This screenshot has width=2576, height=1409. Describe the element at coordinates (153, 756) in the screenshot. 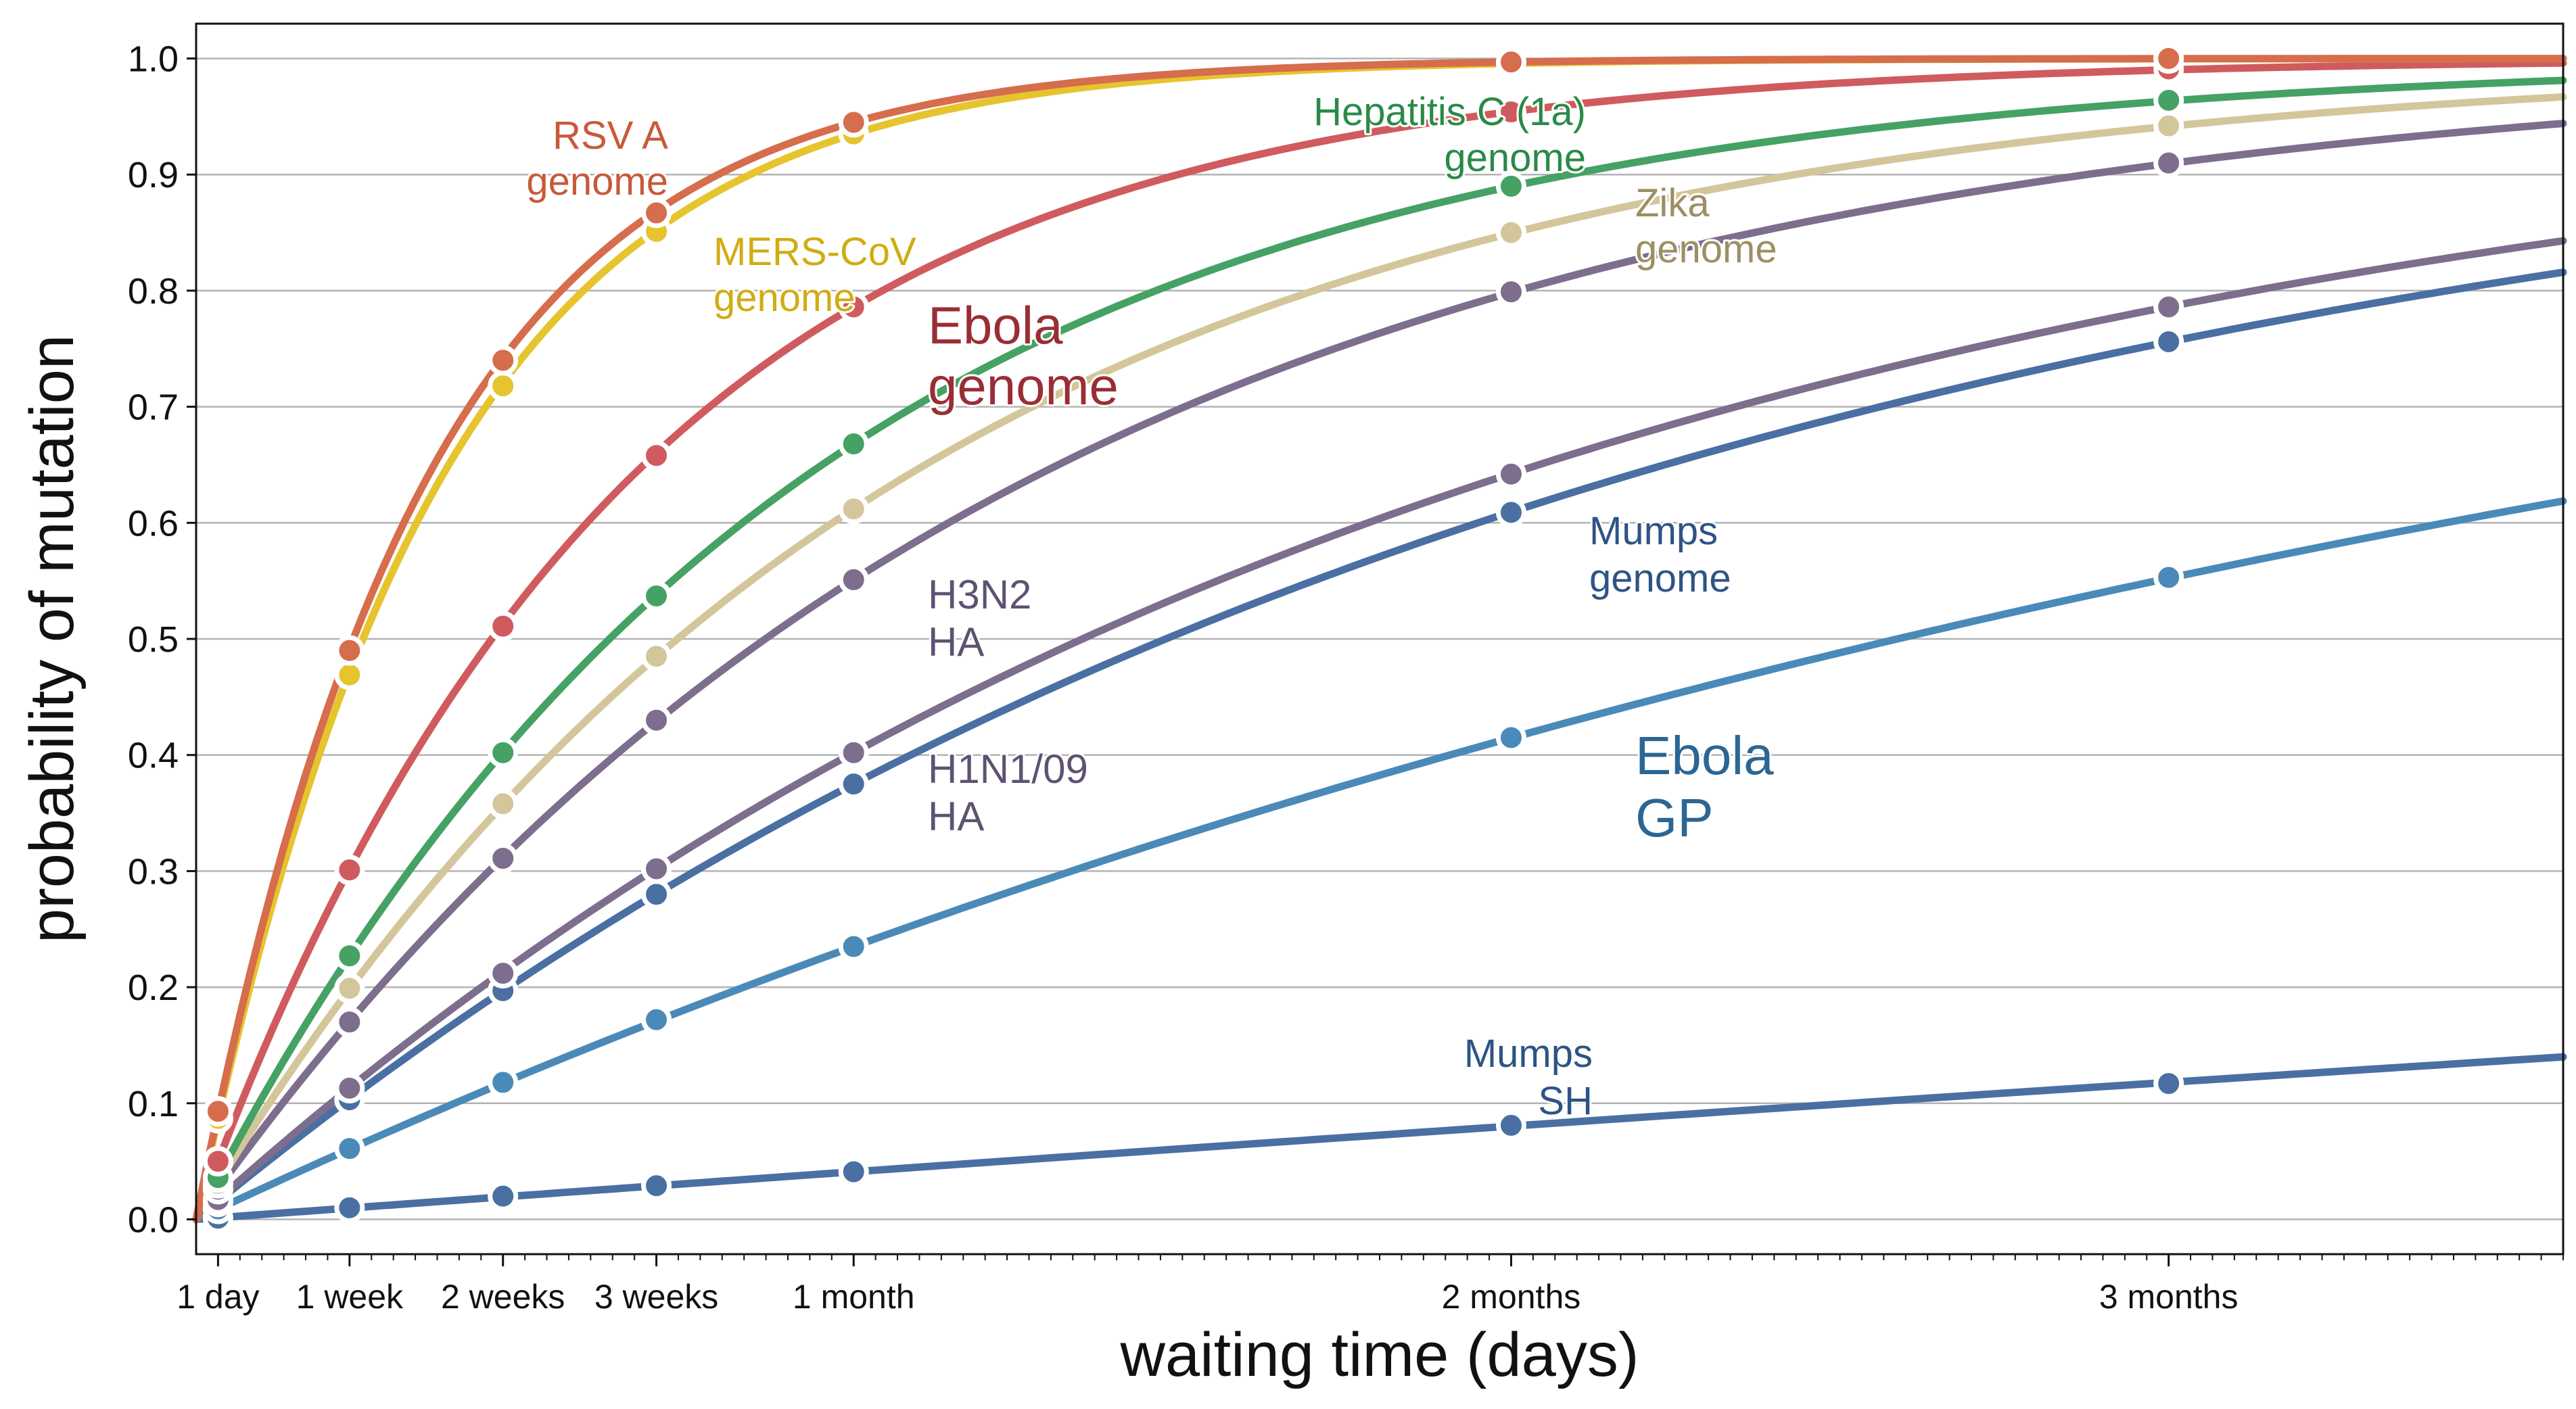

I see `y-tick-label: 0.4` at that location.